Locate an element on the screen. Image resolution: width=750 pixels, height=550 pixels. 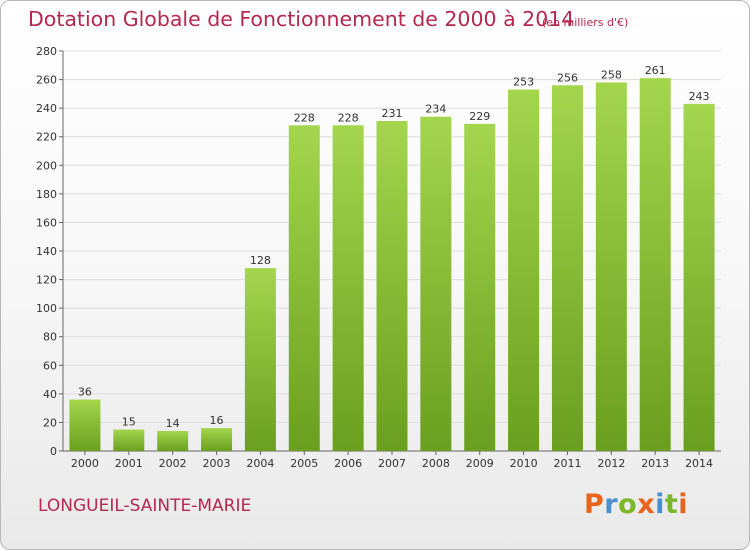
bar-2009 is located at coordinates (480, 287).